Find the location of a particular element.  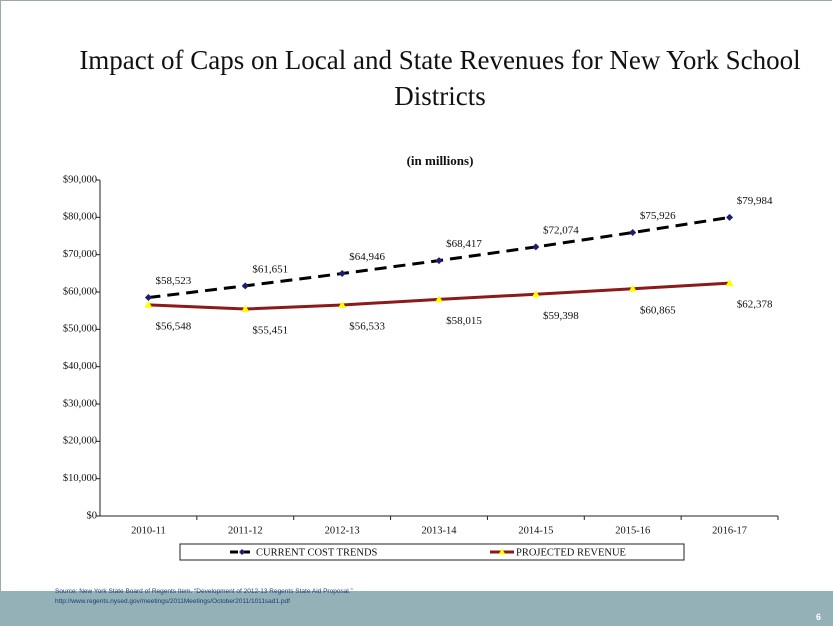

data-label: $56,533 is located at coordinates (367, 326).